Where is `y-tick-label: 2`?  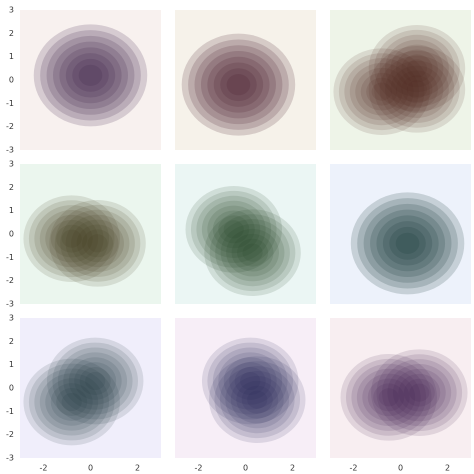
y-tick-label: 2 is located at coordinates (11, 187).